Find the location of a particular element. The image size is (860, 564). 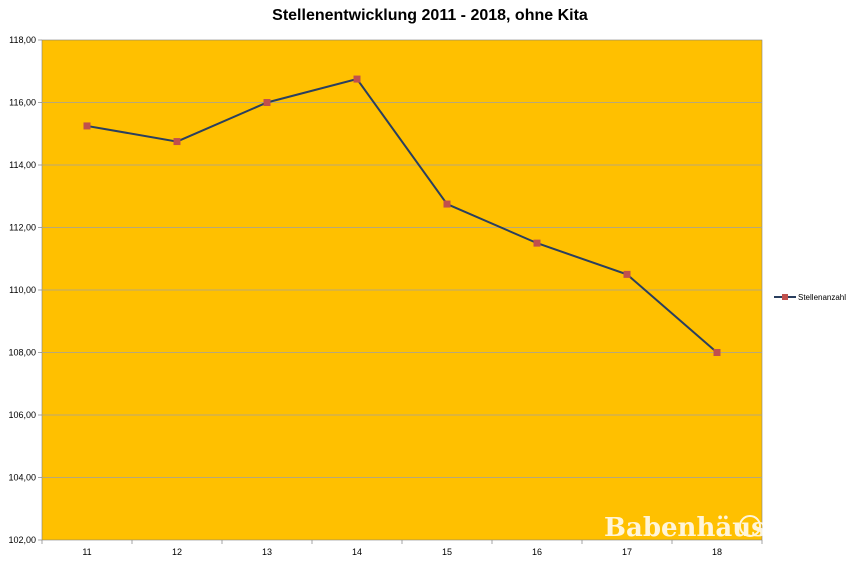

x-tick-label: 13 is located at coordinates (267, 552).